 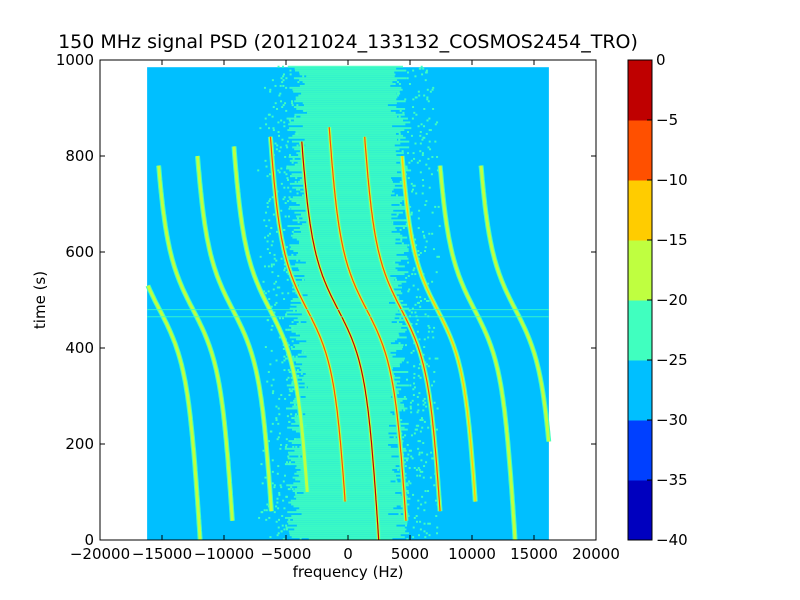 What do you see at coordinates (286, 554) in the screenshot?
I see `x-tick-label: −5000` at bounding box center [286, 554].